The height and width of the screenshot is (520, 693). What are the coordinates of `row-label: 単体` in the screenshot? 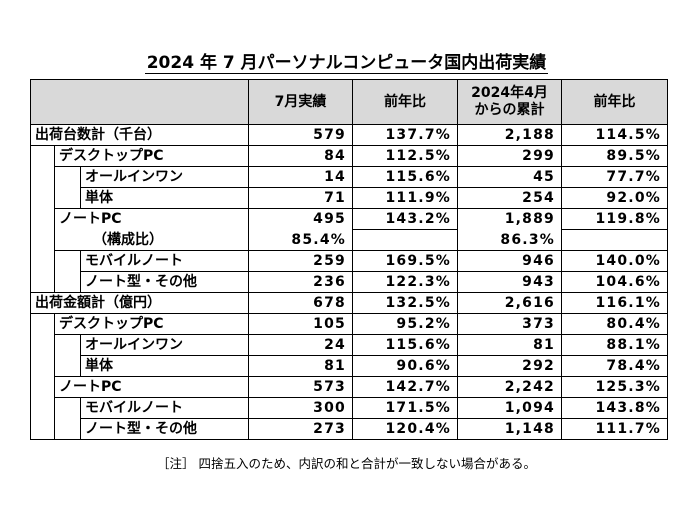 It's located at (164, 366).